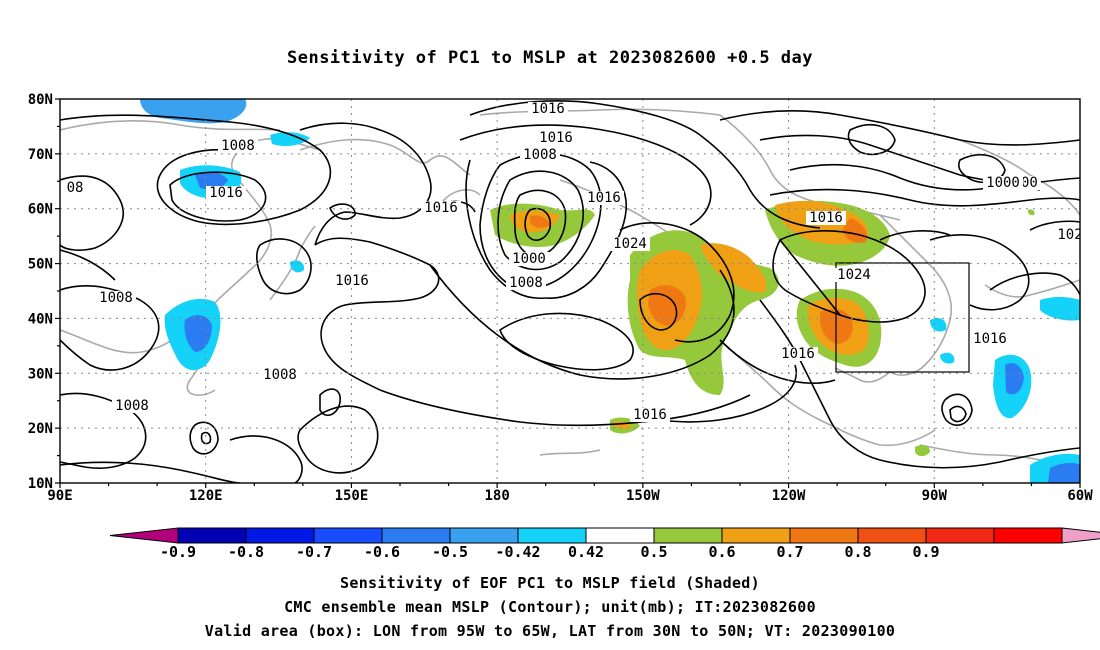 Image resolution: width=1100 pixels, height=650 pixels. I want to click on colorbar-label: 0.5, so click(653, 552).